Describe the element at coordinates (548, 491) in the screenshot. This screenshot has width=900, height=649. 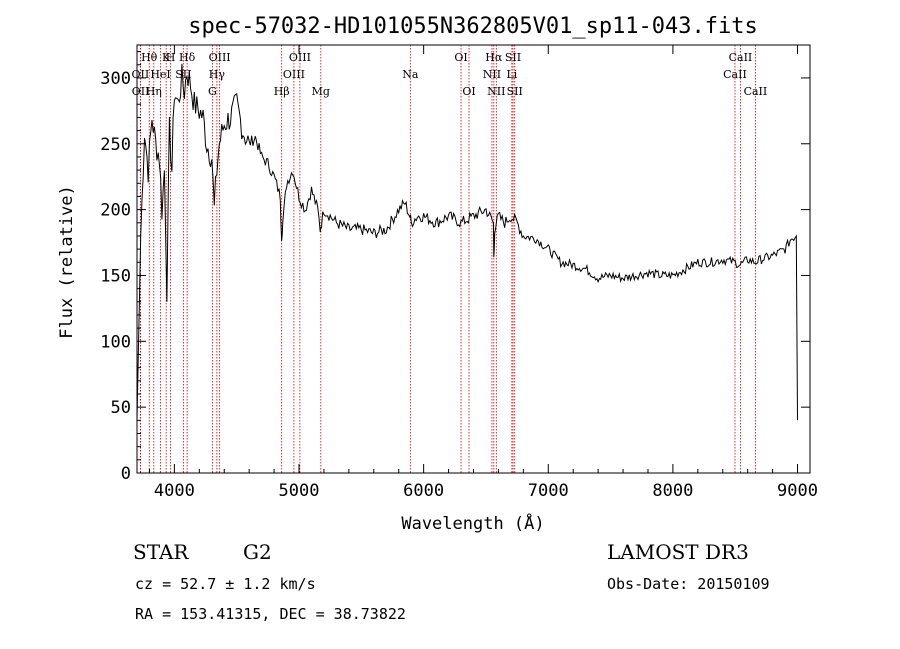
I see `x-tick-label-3: 7000` at that location.